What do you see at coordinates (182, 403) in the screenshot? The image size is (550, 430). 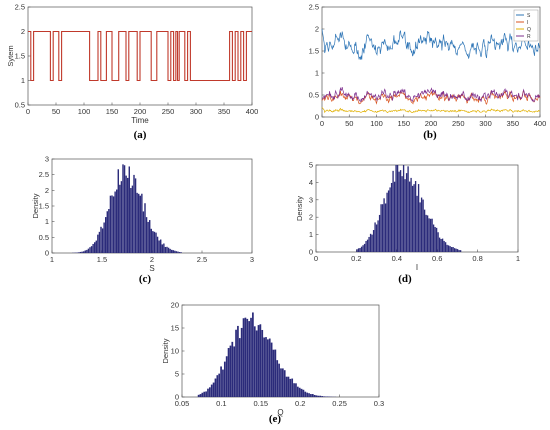 I see `x-tick-label-e: 0.05` at bounding box center [182, 403].